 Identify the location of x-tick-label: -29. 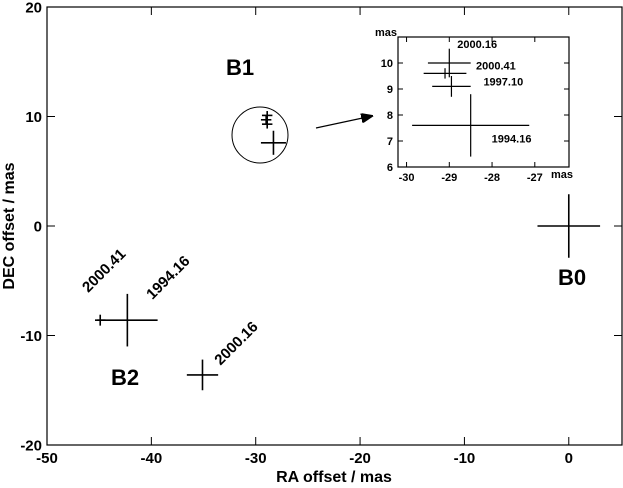
(449, 178).